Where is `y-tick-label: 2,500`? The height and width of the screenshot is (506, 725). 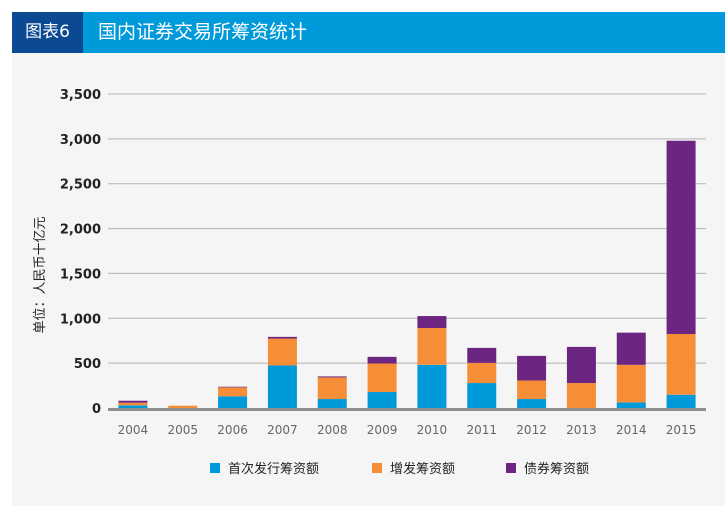 y-tick-label: 2,500 is located at coordinates (80, 185).